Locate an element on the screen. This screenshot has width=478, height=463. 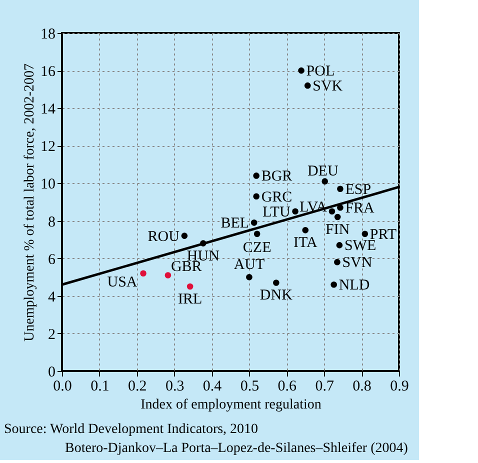
y-tick-label: 10 is located at coordinates (48, 184).